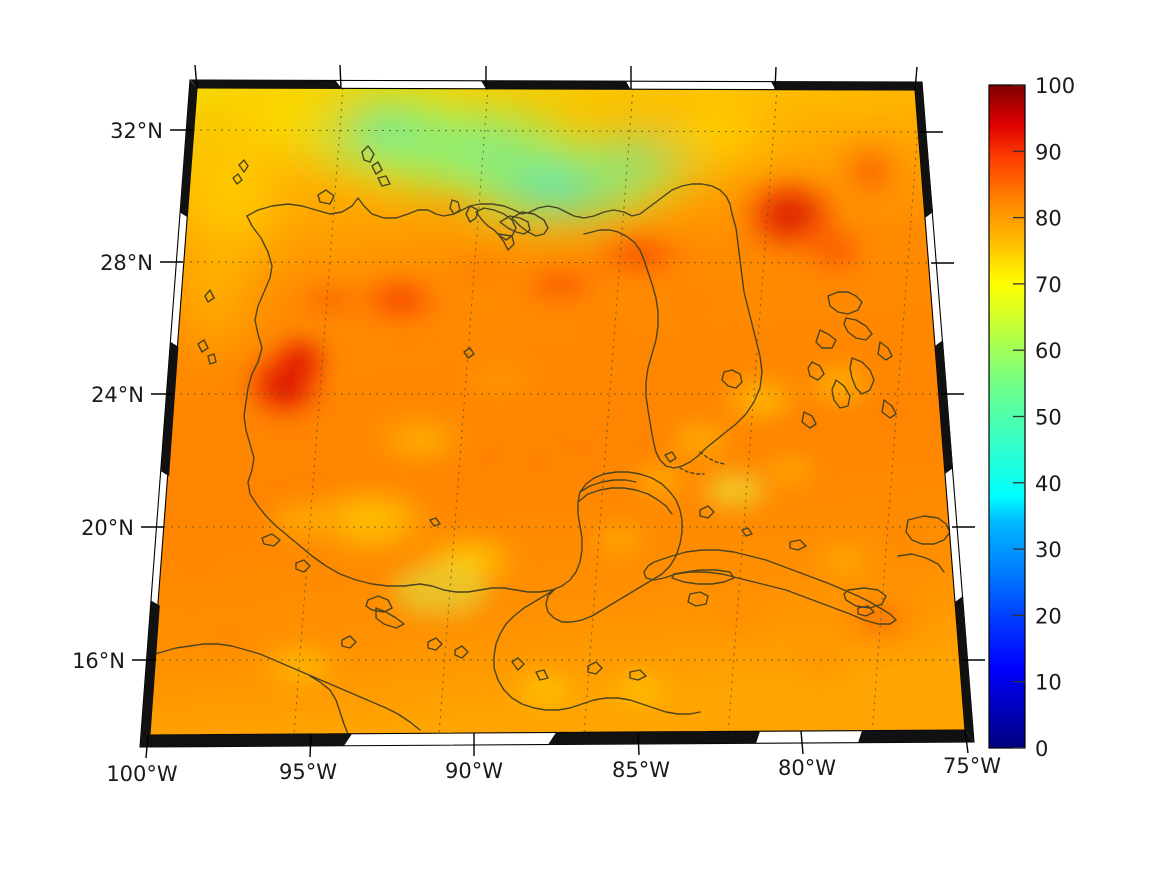  What do you see at coordinates (1031, 417) in the screenshot?
I see `colorbar: 0 10 20 30 40 50 60 70 80 90 100` at bounding box center [1031, 417].